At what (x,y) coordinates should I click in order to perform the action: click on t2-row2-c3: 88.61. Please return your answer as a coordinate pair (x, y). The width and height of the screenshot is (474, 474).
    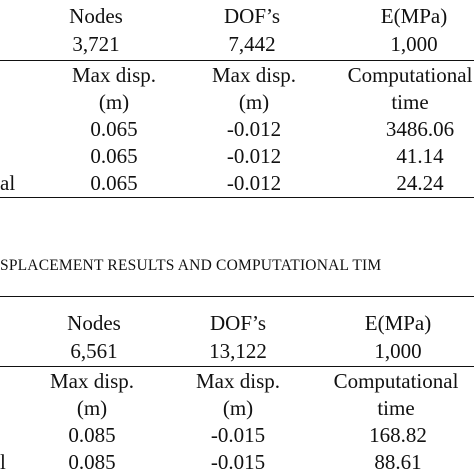
    Looking at the image, I should click on (398, 462).